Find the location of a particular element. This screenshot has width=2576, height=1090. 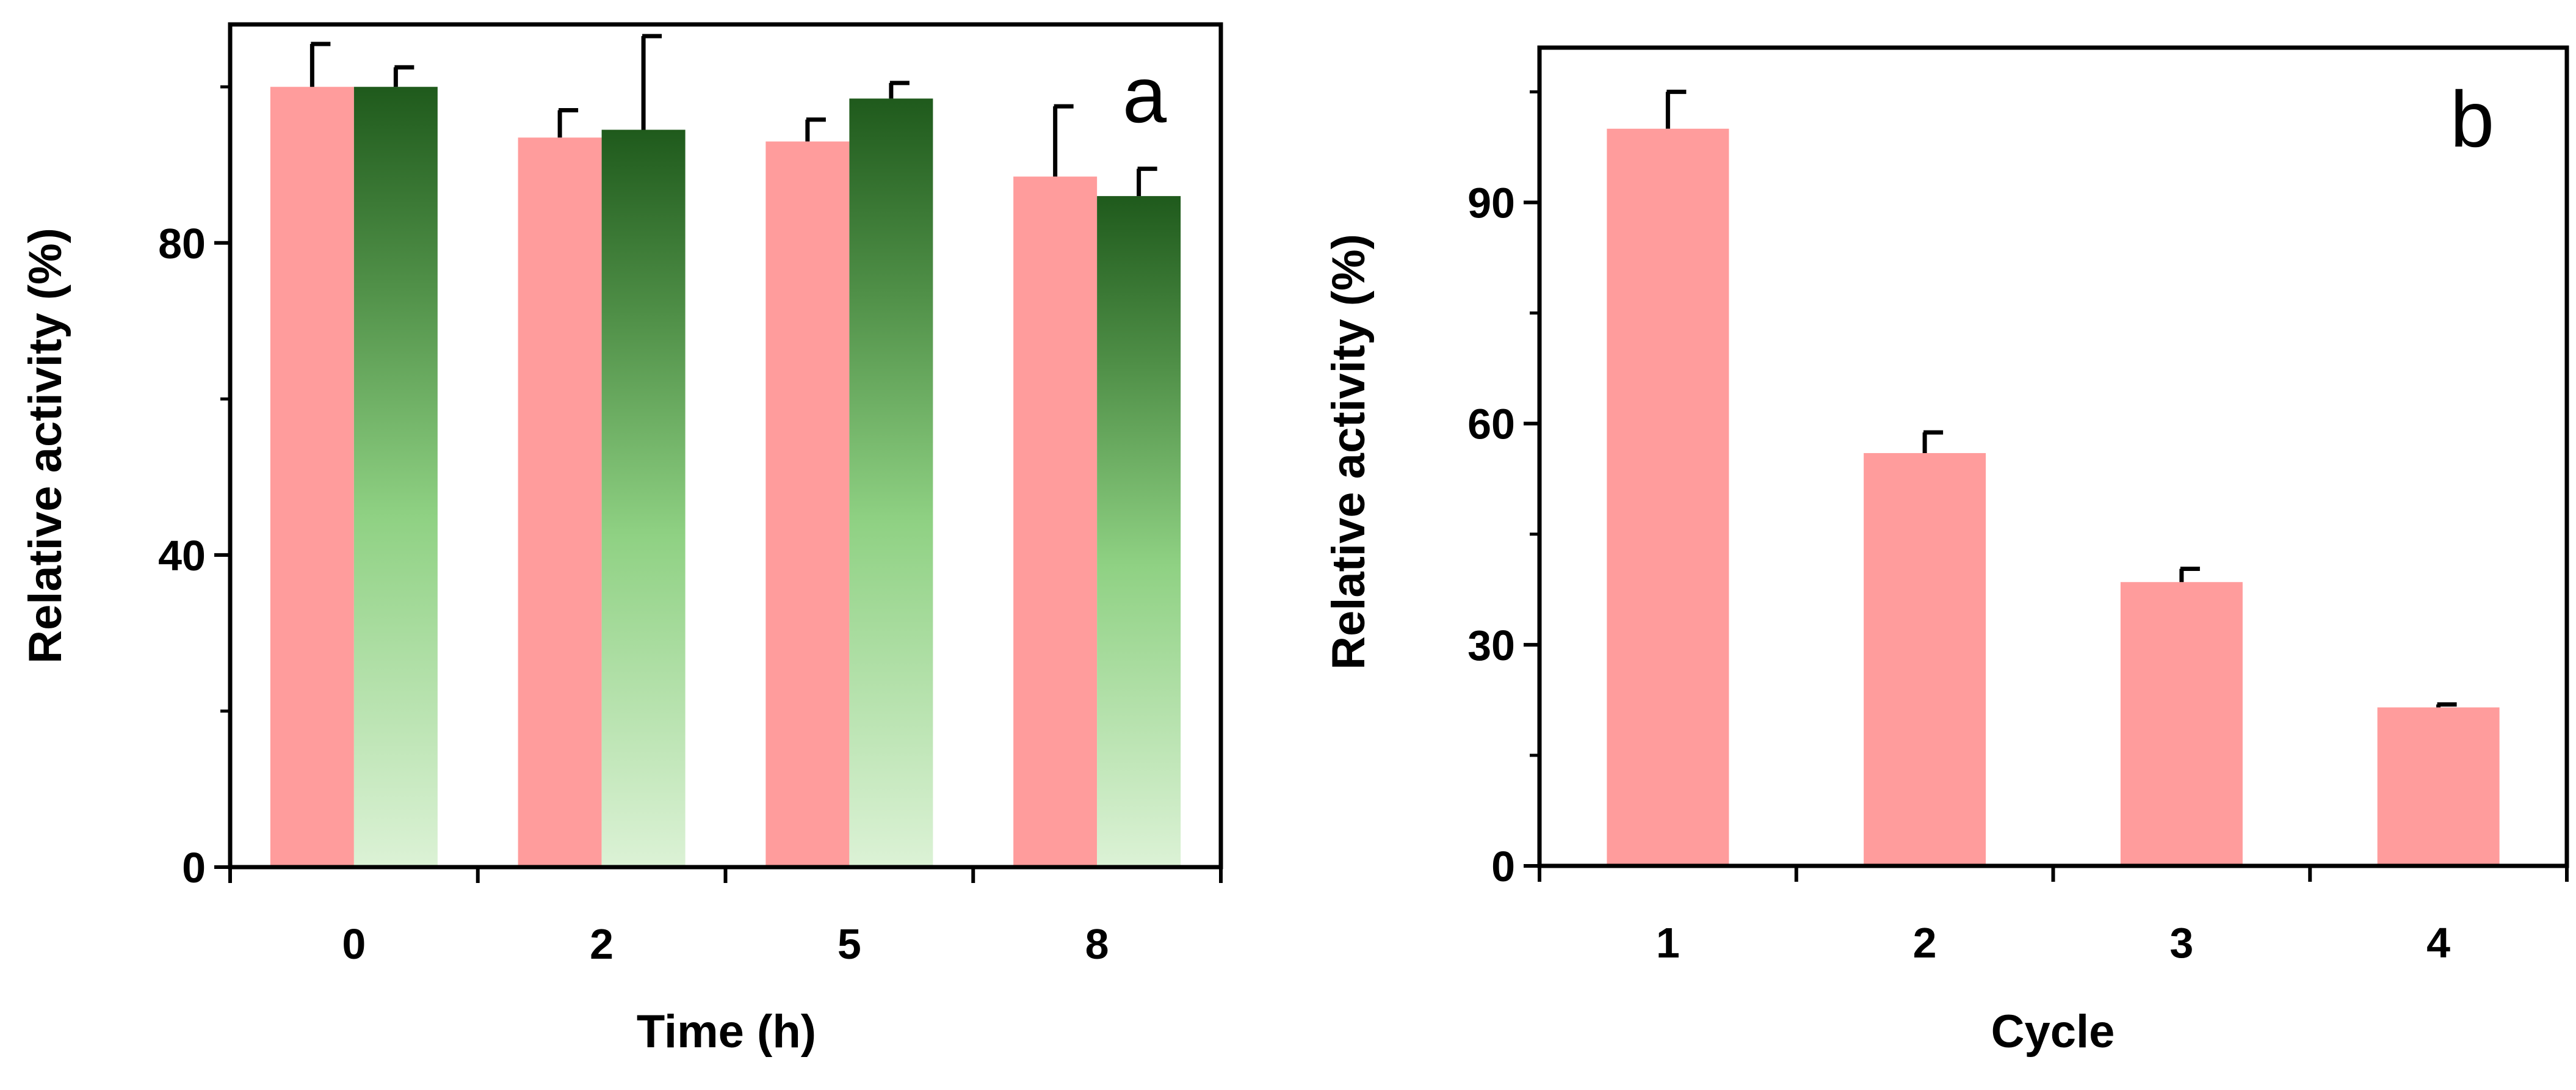

x-ticks-panel-a: 0 2 5 8 is located at coordinates (725, 918).